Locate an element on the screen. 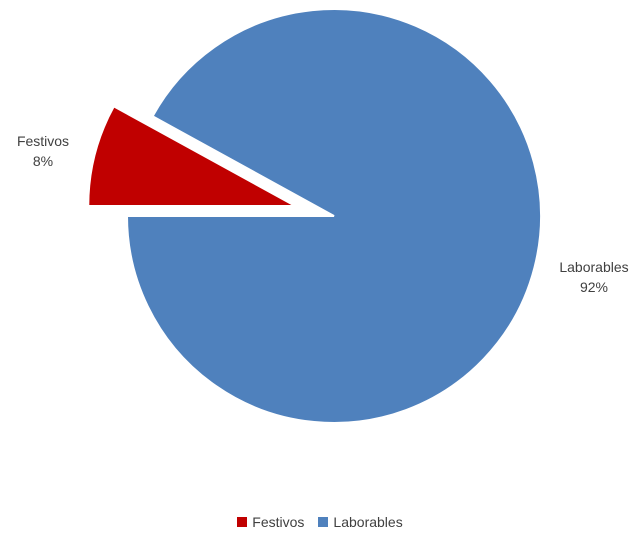 The height and width of the screenshot is (541, 640). data-label-category-laborables: Laborables is located at coordinates (593, 267).